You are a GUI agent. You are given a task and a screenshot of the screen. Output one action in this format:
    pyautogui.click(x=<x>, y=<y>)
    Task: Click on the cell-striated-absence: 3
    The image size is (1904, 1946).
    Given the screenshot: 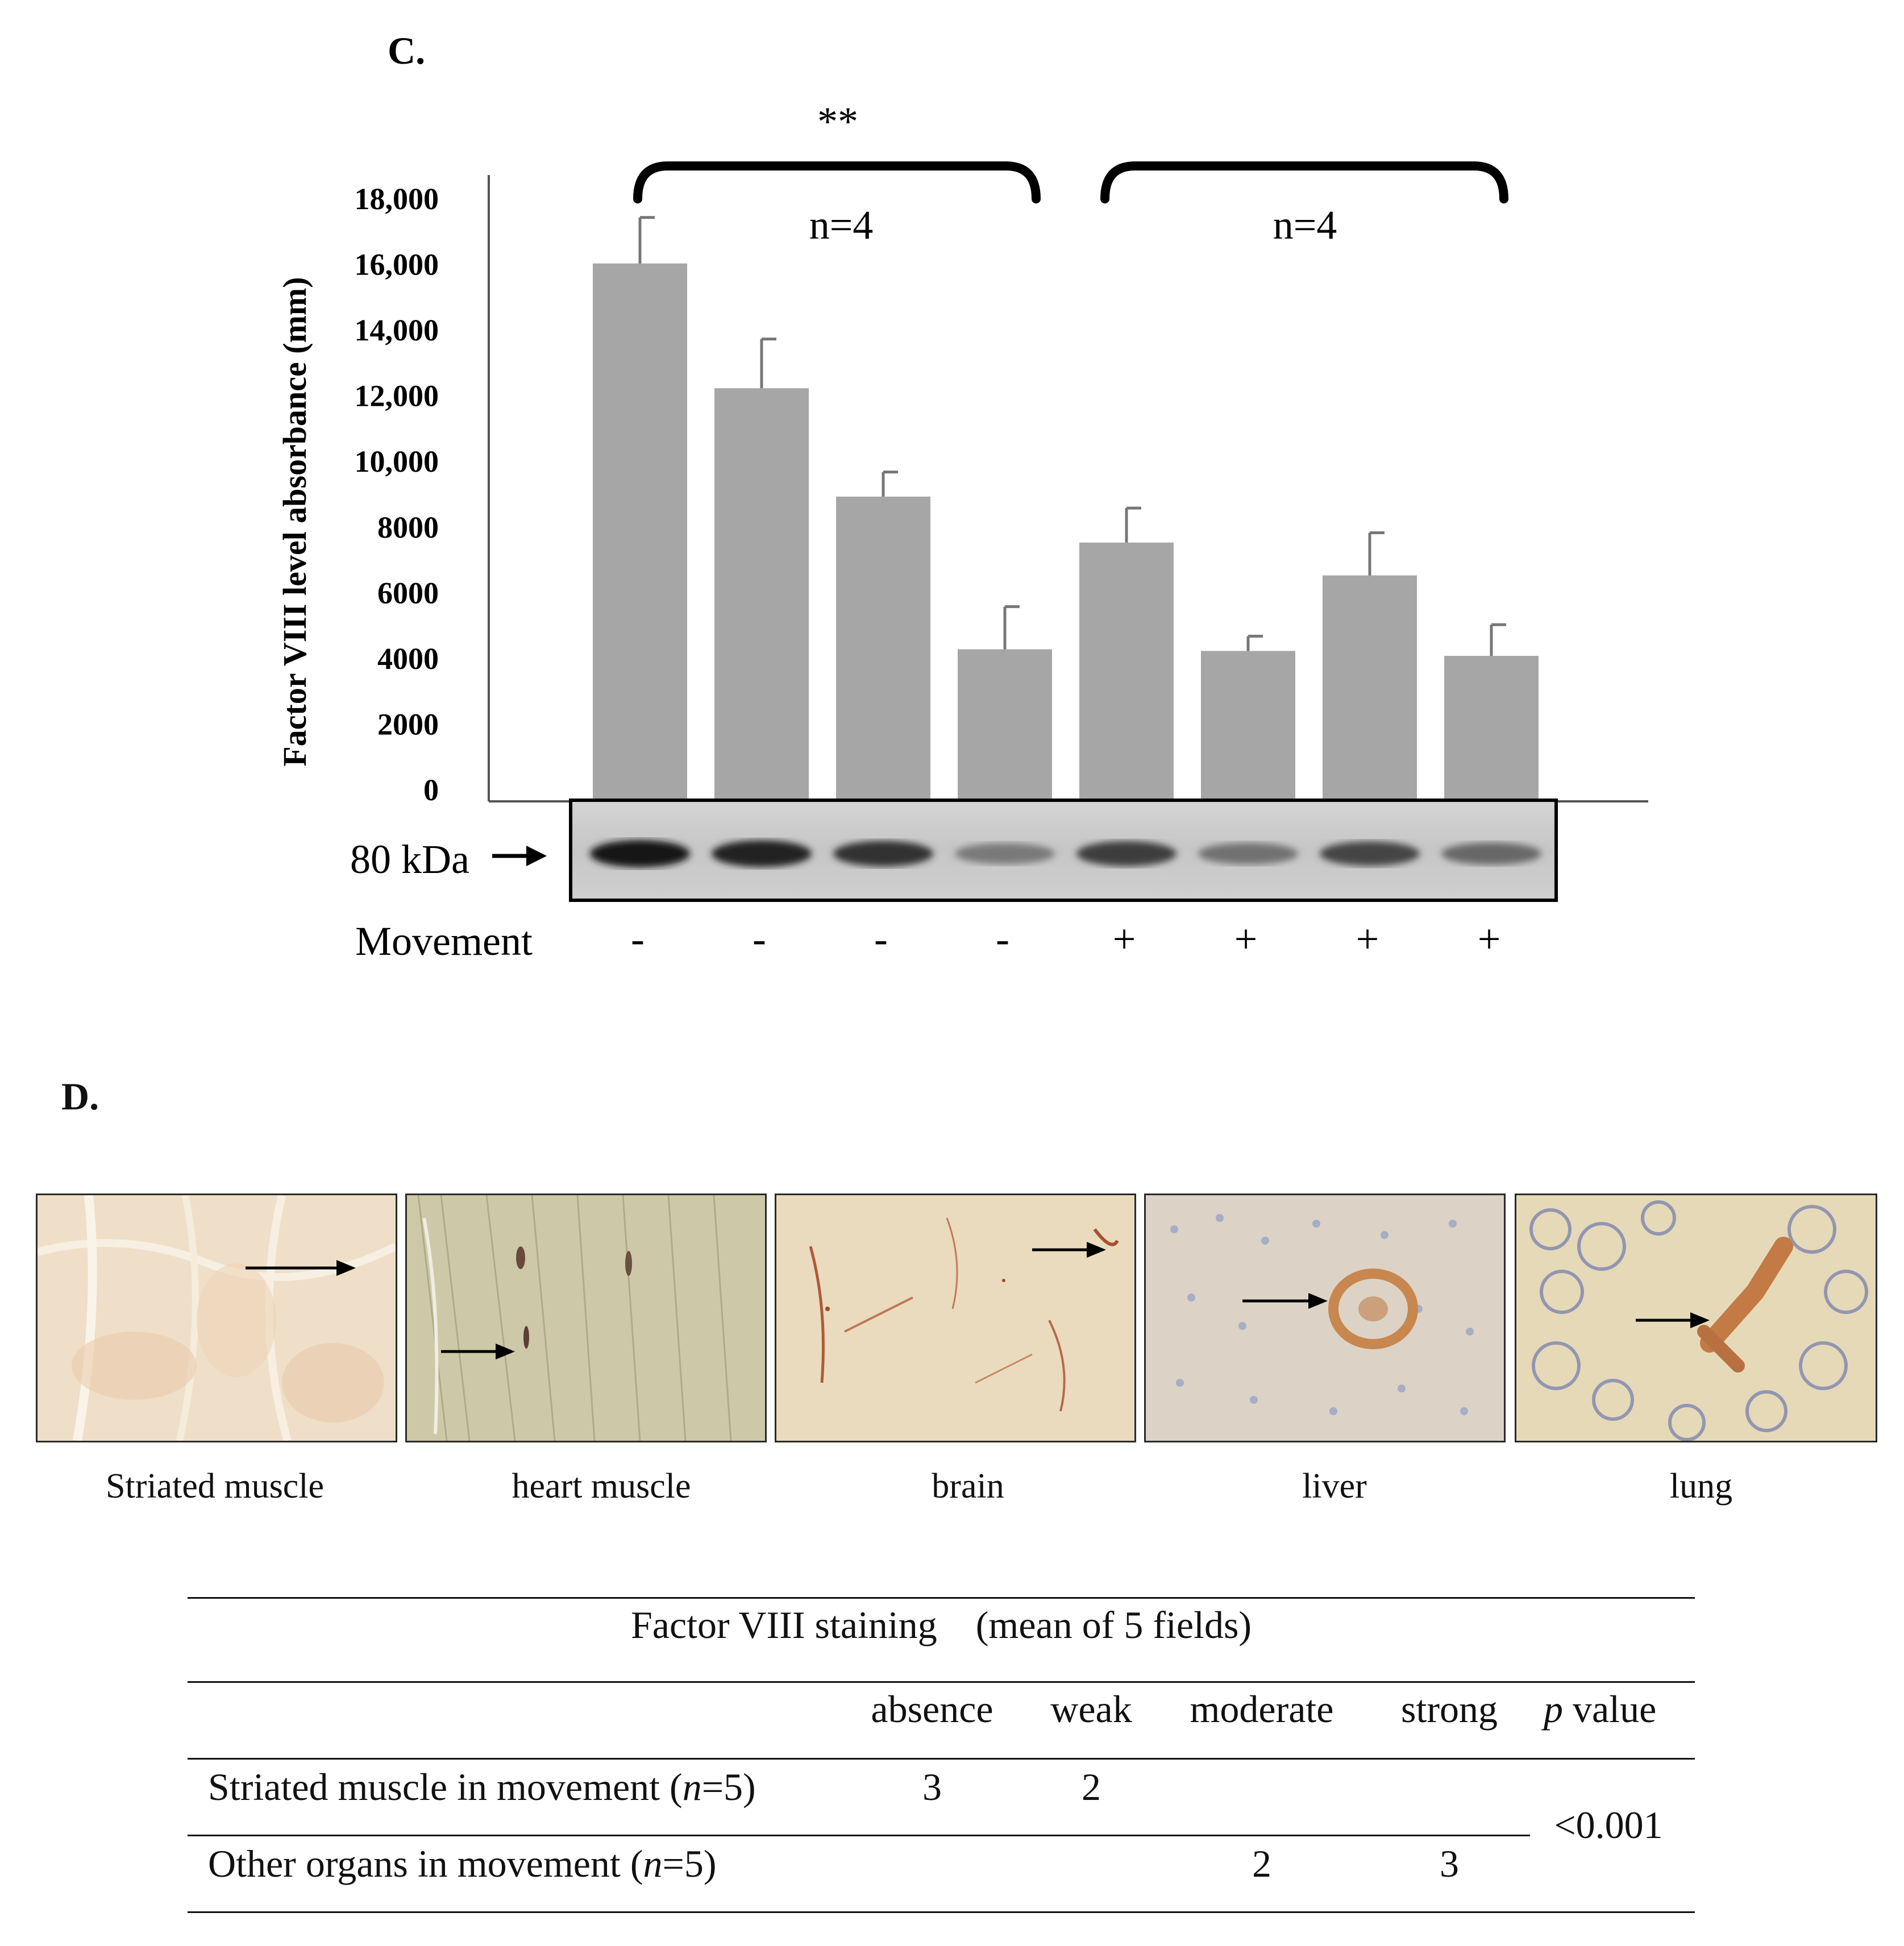 What is the action you would take?
    pyautogui.click(x=932, y=1786)
    